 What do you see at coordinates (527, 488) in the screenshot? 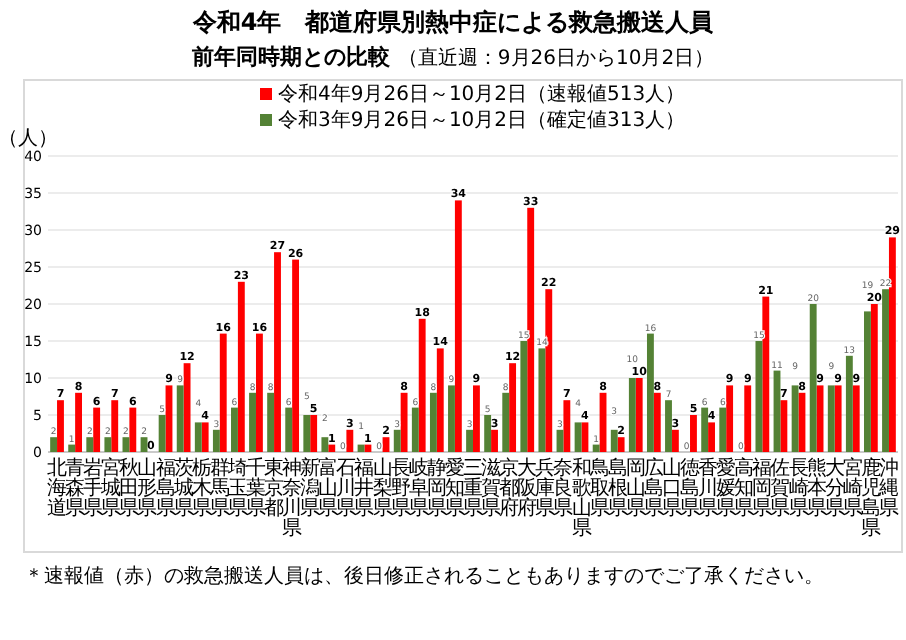
I see `x-tick-label: 大阪府` at bounding box center [527, 488].